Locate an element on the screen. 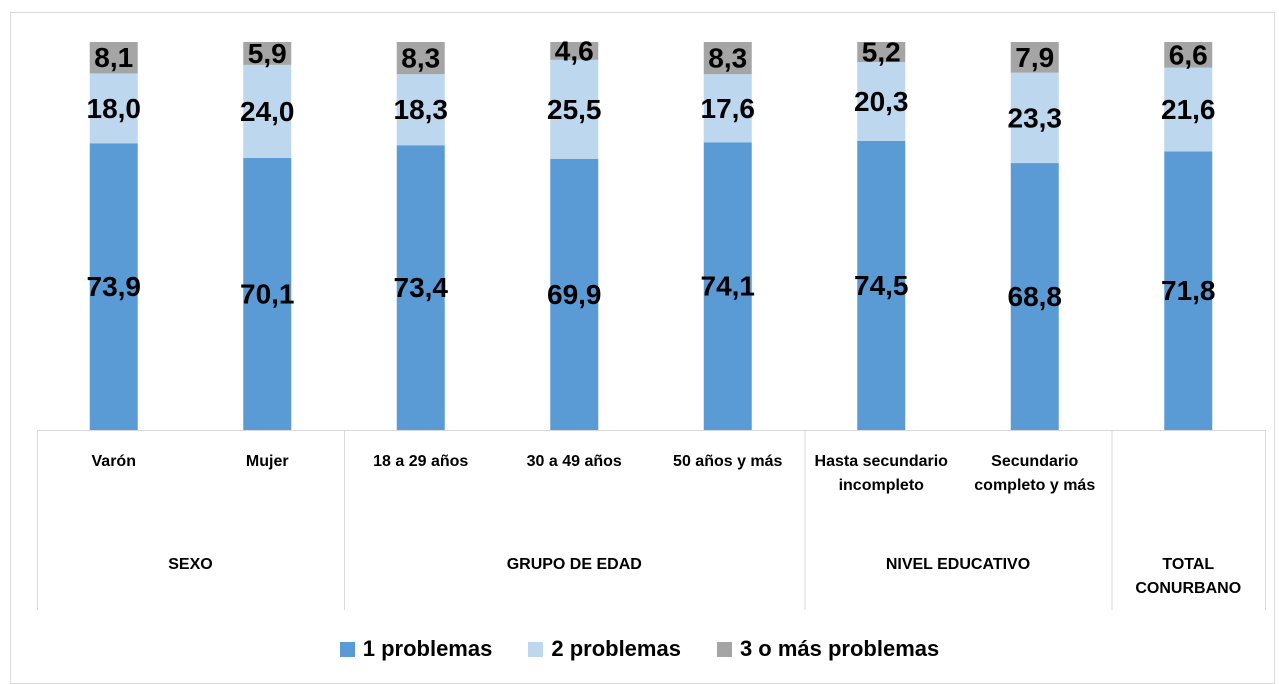 The width and height of the screenshot is (1279, 684). data-label: 73,4 is located at coordinates (421, 287).